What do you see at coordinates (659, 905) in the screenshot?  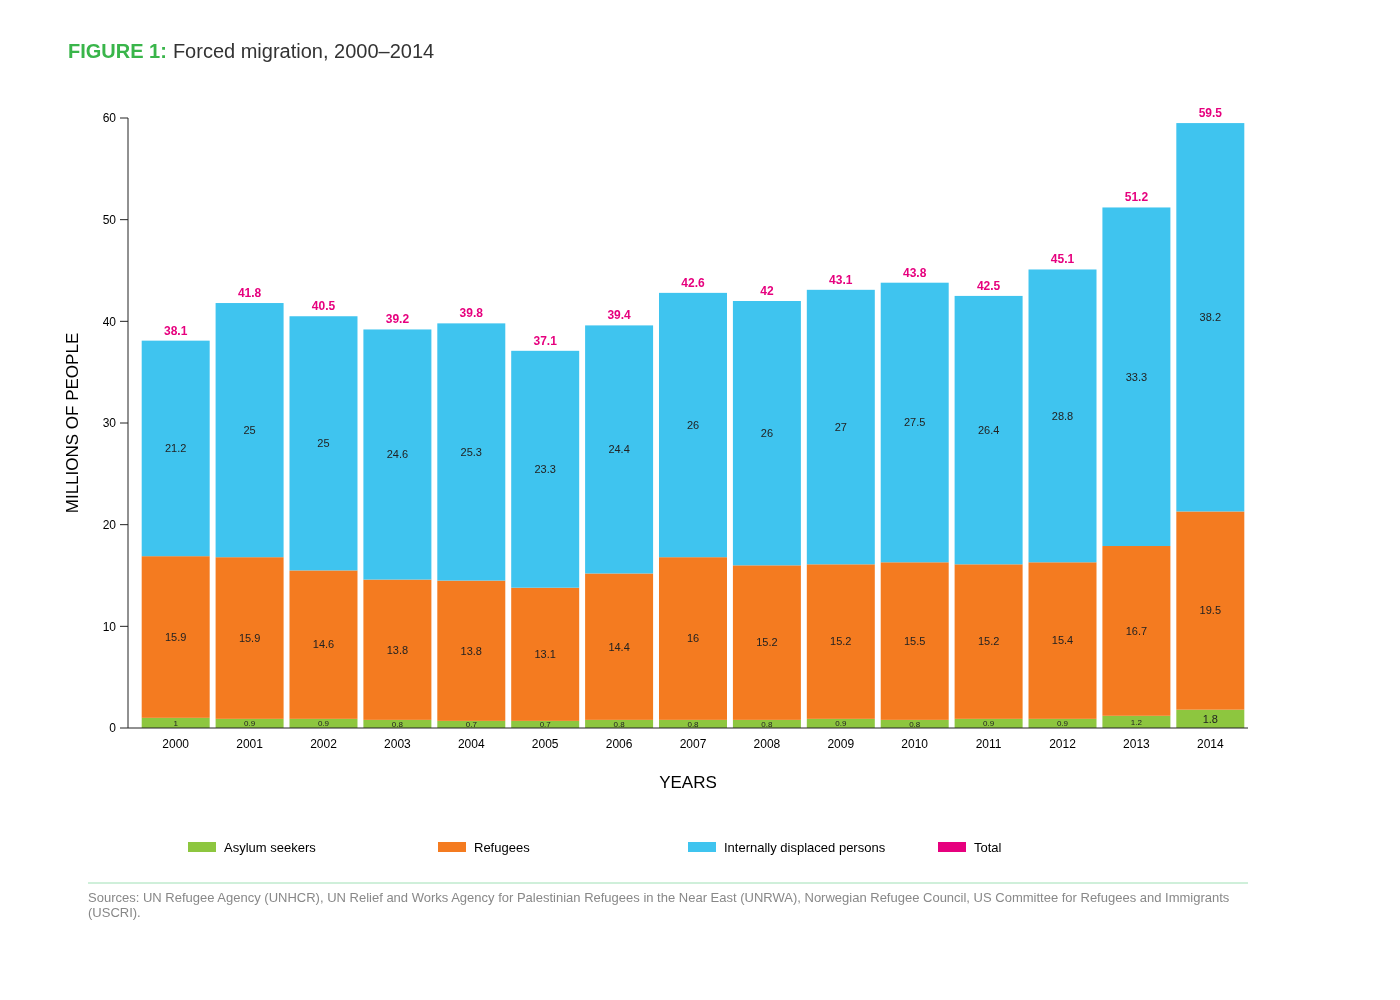 I see `source-note: Sources: UN Refugee Agency (UNHCR), UN Relief and Works Agency for Palestinian Refugees in the Near East (UNRWA), Norwegian Refugee Council, US Committee for Refugees and Immigrants (USCRI).` at bounding box center [659, 905].